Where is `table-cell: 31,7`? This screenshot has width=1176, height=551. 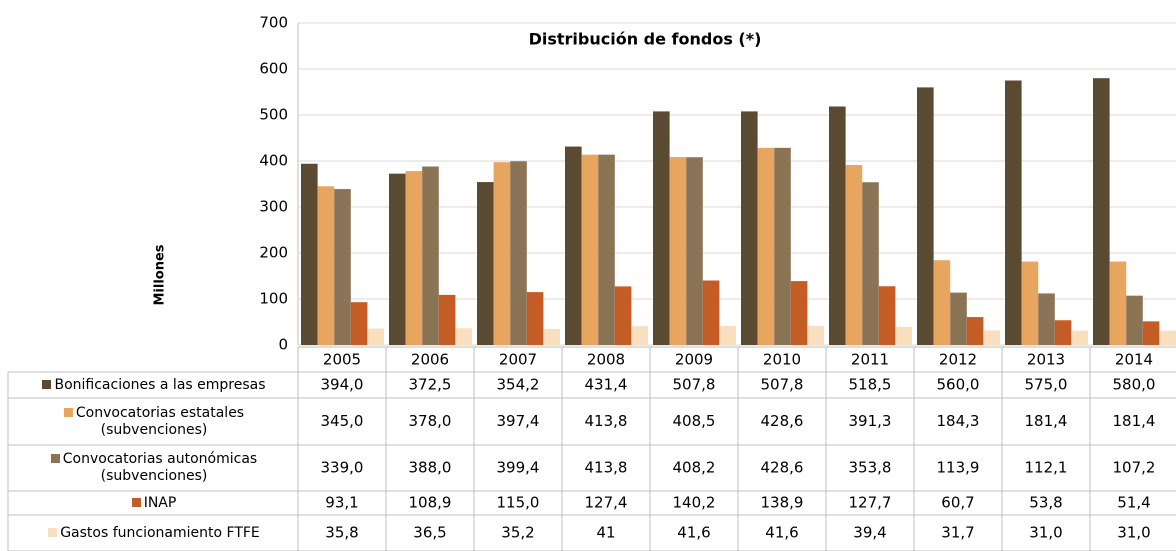
table-cell: 31,7 is located at coordinates (957, 533).